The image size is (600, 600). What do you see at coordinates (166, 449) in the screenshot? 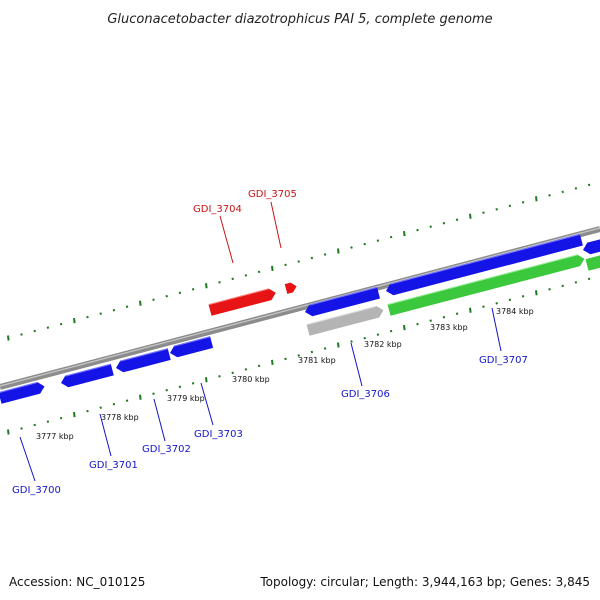
I see `gene-label-GDI_3702: GDI_3702` at bounding box center [166, 449].